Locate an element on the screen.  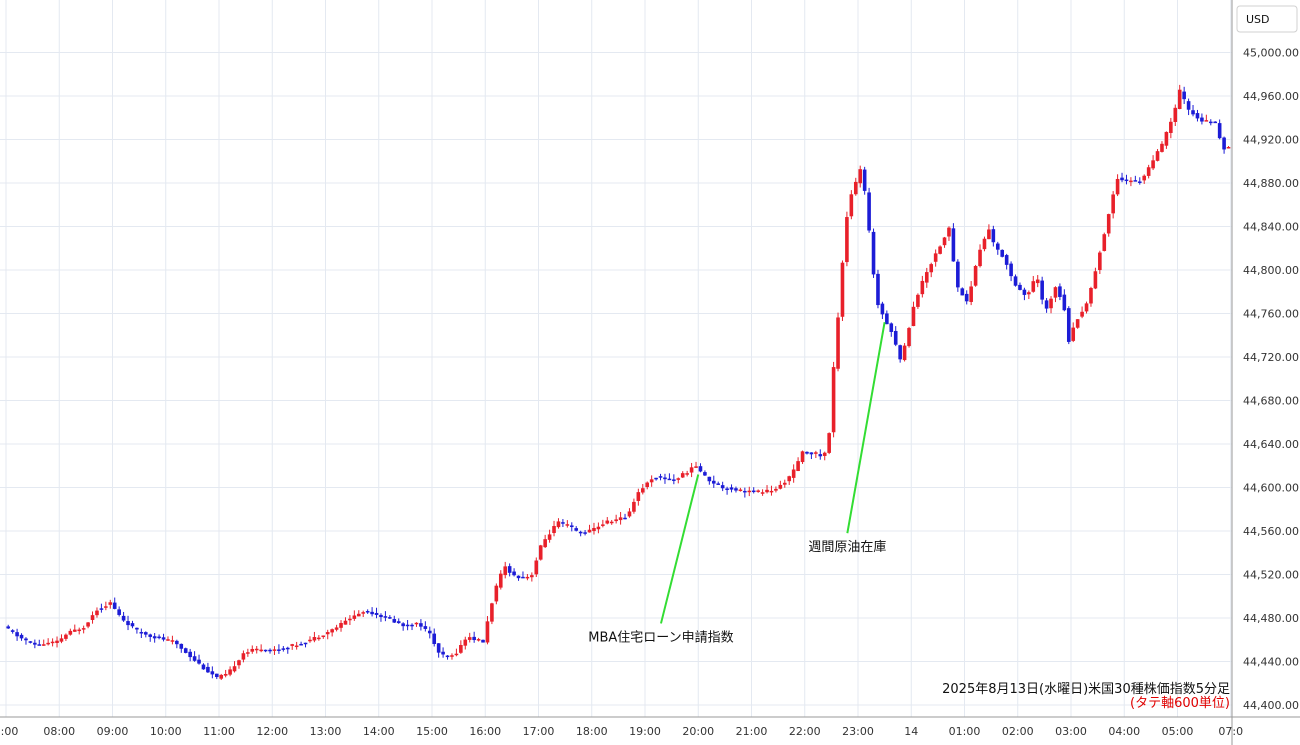
annotation-label: MBA住宅ローン申請指数 is located at coordinates (660, 637).